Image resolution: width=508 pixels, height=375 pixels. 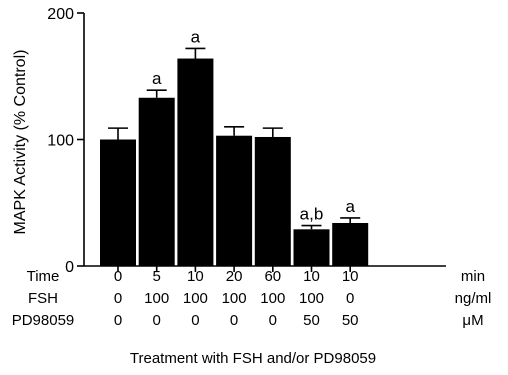 What do you see at coordinates (157, 276) in the screenshot?
I see `treatment-cell: 5` at bounding box center [157, 276].